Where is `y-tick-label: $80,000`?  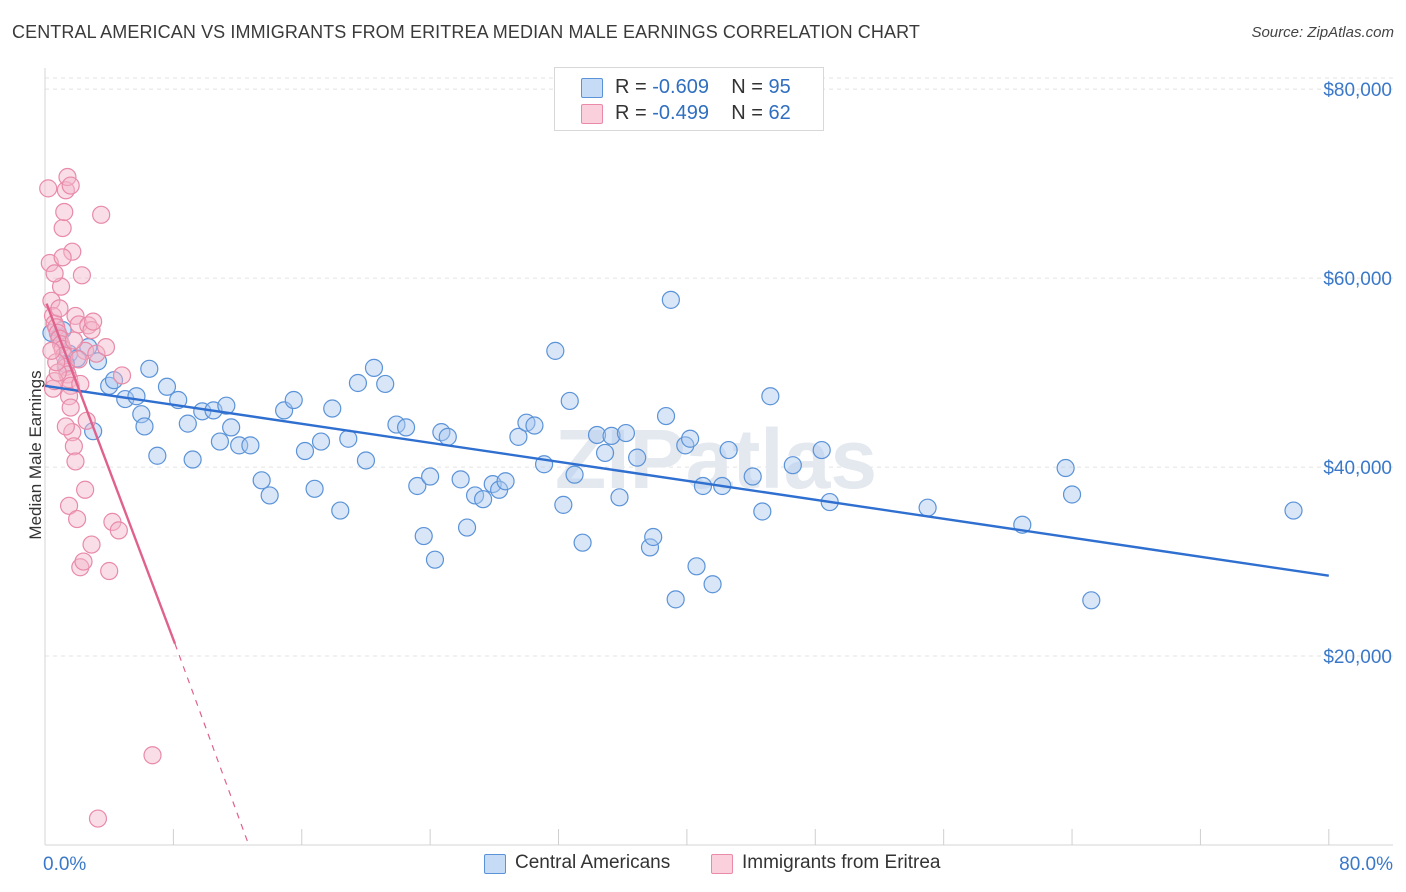 y-tick-label: $80,000 is located at coordinates (1357, 90).